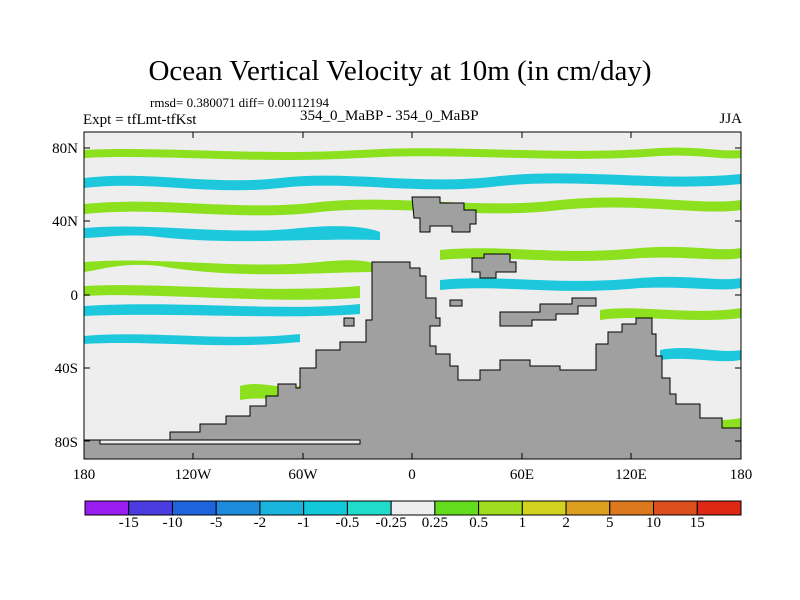 Image resolution: width=800 pixels, height=600 pixels. I want to click on colorbar-label: 1, so click(522, 523).